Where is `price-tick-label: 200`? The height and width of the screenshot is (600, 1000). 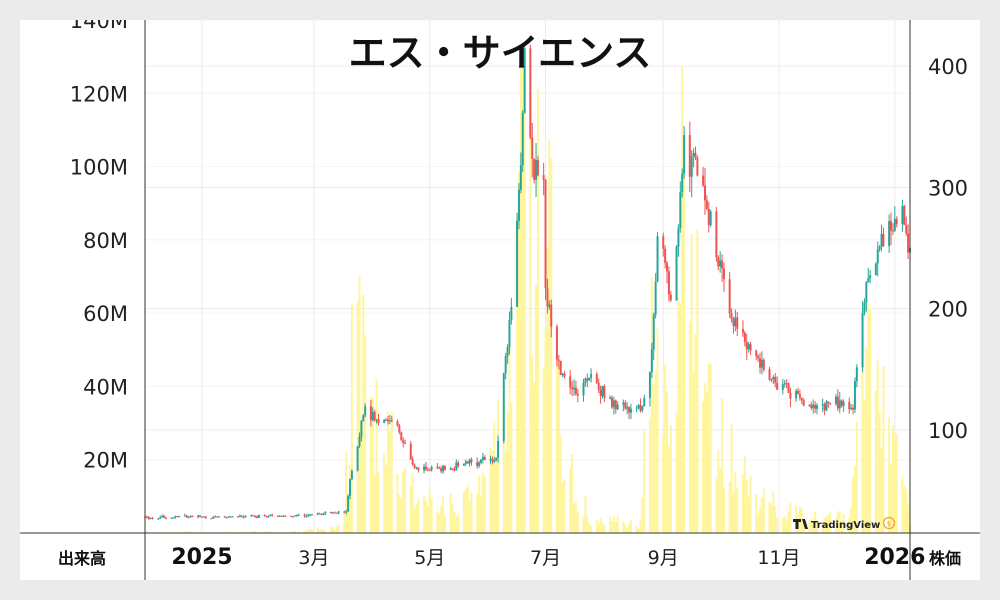 price-tick-label: 200 is located at coordinates (948, 310).